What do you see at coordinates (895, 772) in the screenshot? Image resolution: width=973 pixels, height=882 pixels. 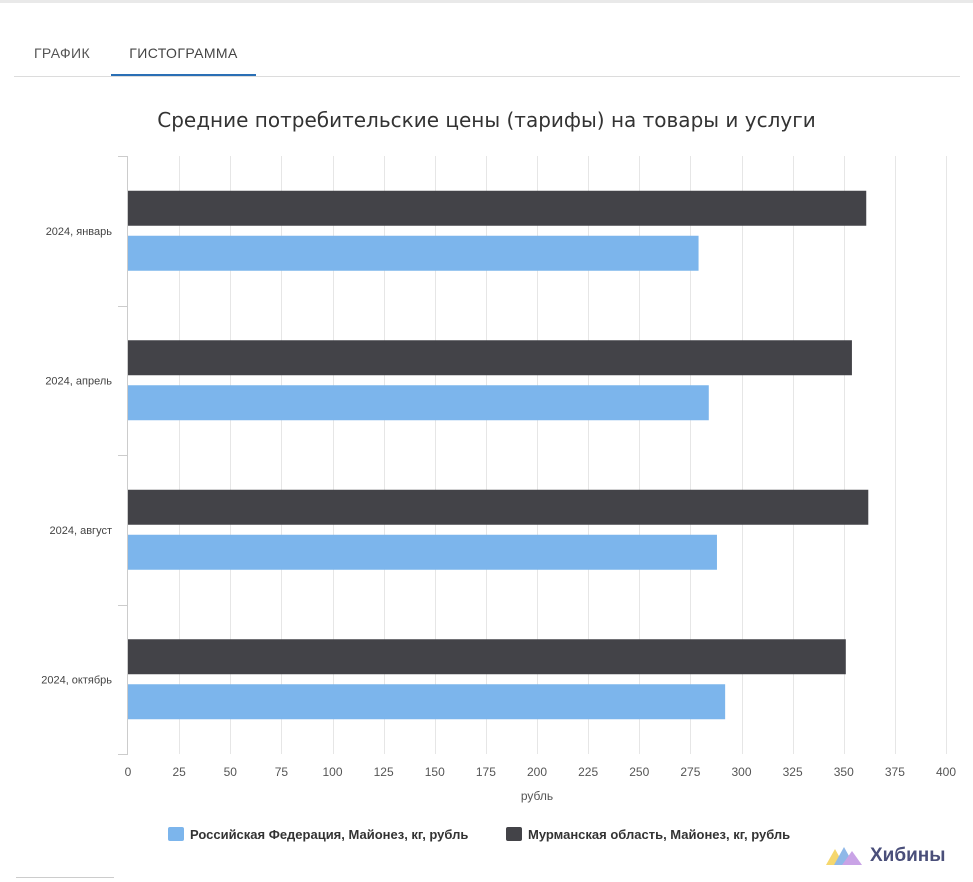 I see `x-tick-label-15: 375` at bounding box center [895, 772].